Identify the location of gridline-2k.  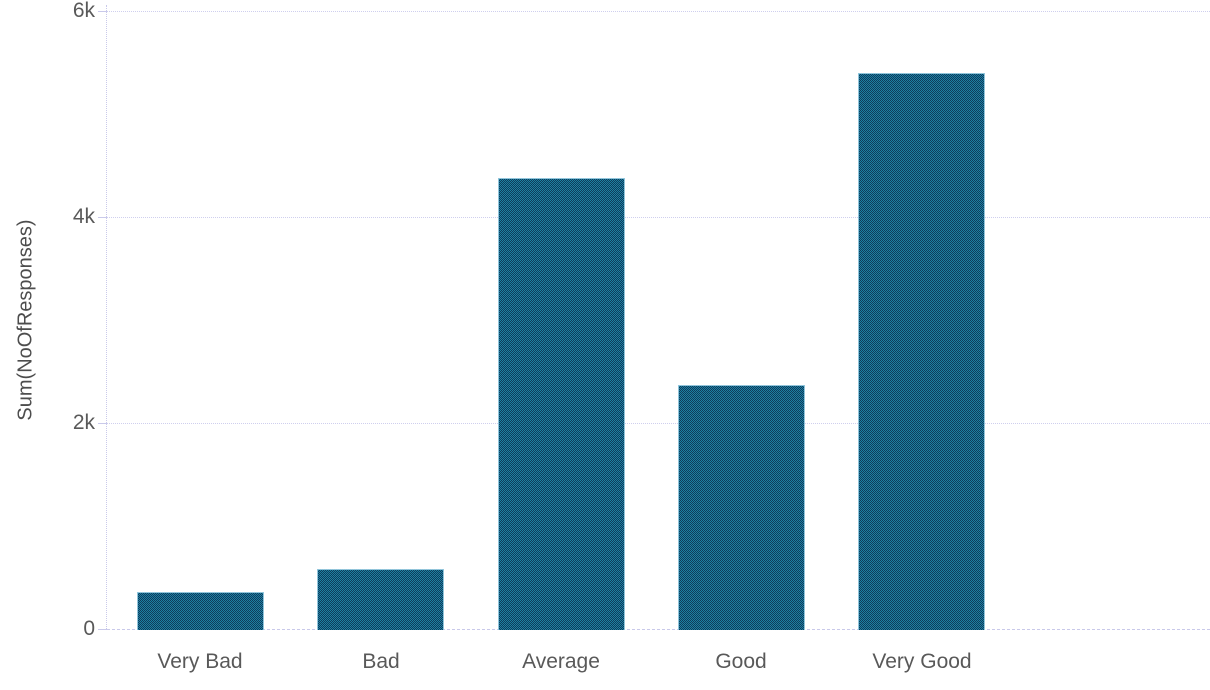
(658, 423).